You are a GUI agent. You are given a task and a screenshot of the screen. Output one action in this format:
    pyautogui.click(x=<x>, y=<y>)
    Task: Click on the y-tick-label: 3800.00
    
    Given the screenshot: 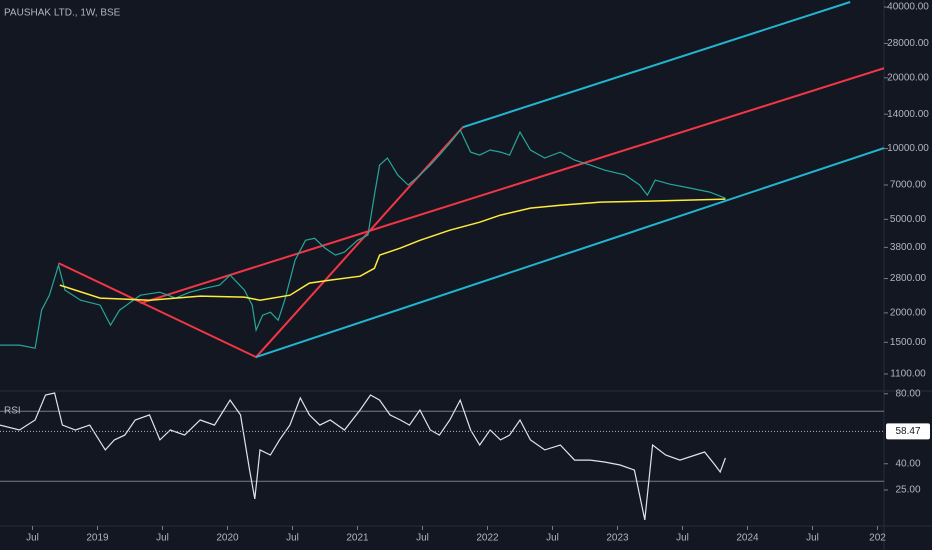 What is the action you would take?
    pyautogui.click(x=908, y=247)
    